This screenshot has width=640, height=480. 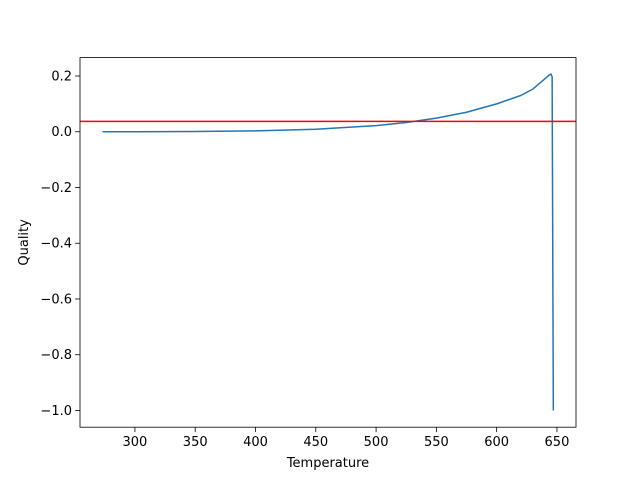 I want to click on y-tick-label: −0.2, so click(x=56, y=188).